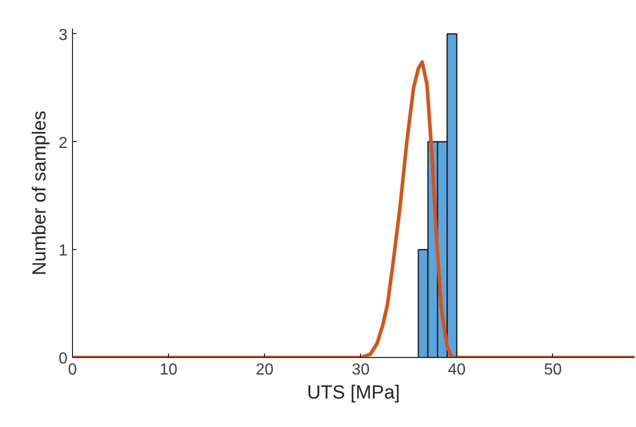 The height and width of the screenshot is (427, 636). Describe the element at coordinates (353, 393) in the screenshot. I see `x-axis-title: UTS [MPa]` at that location.